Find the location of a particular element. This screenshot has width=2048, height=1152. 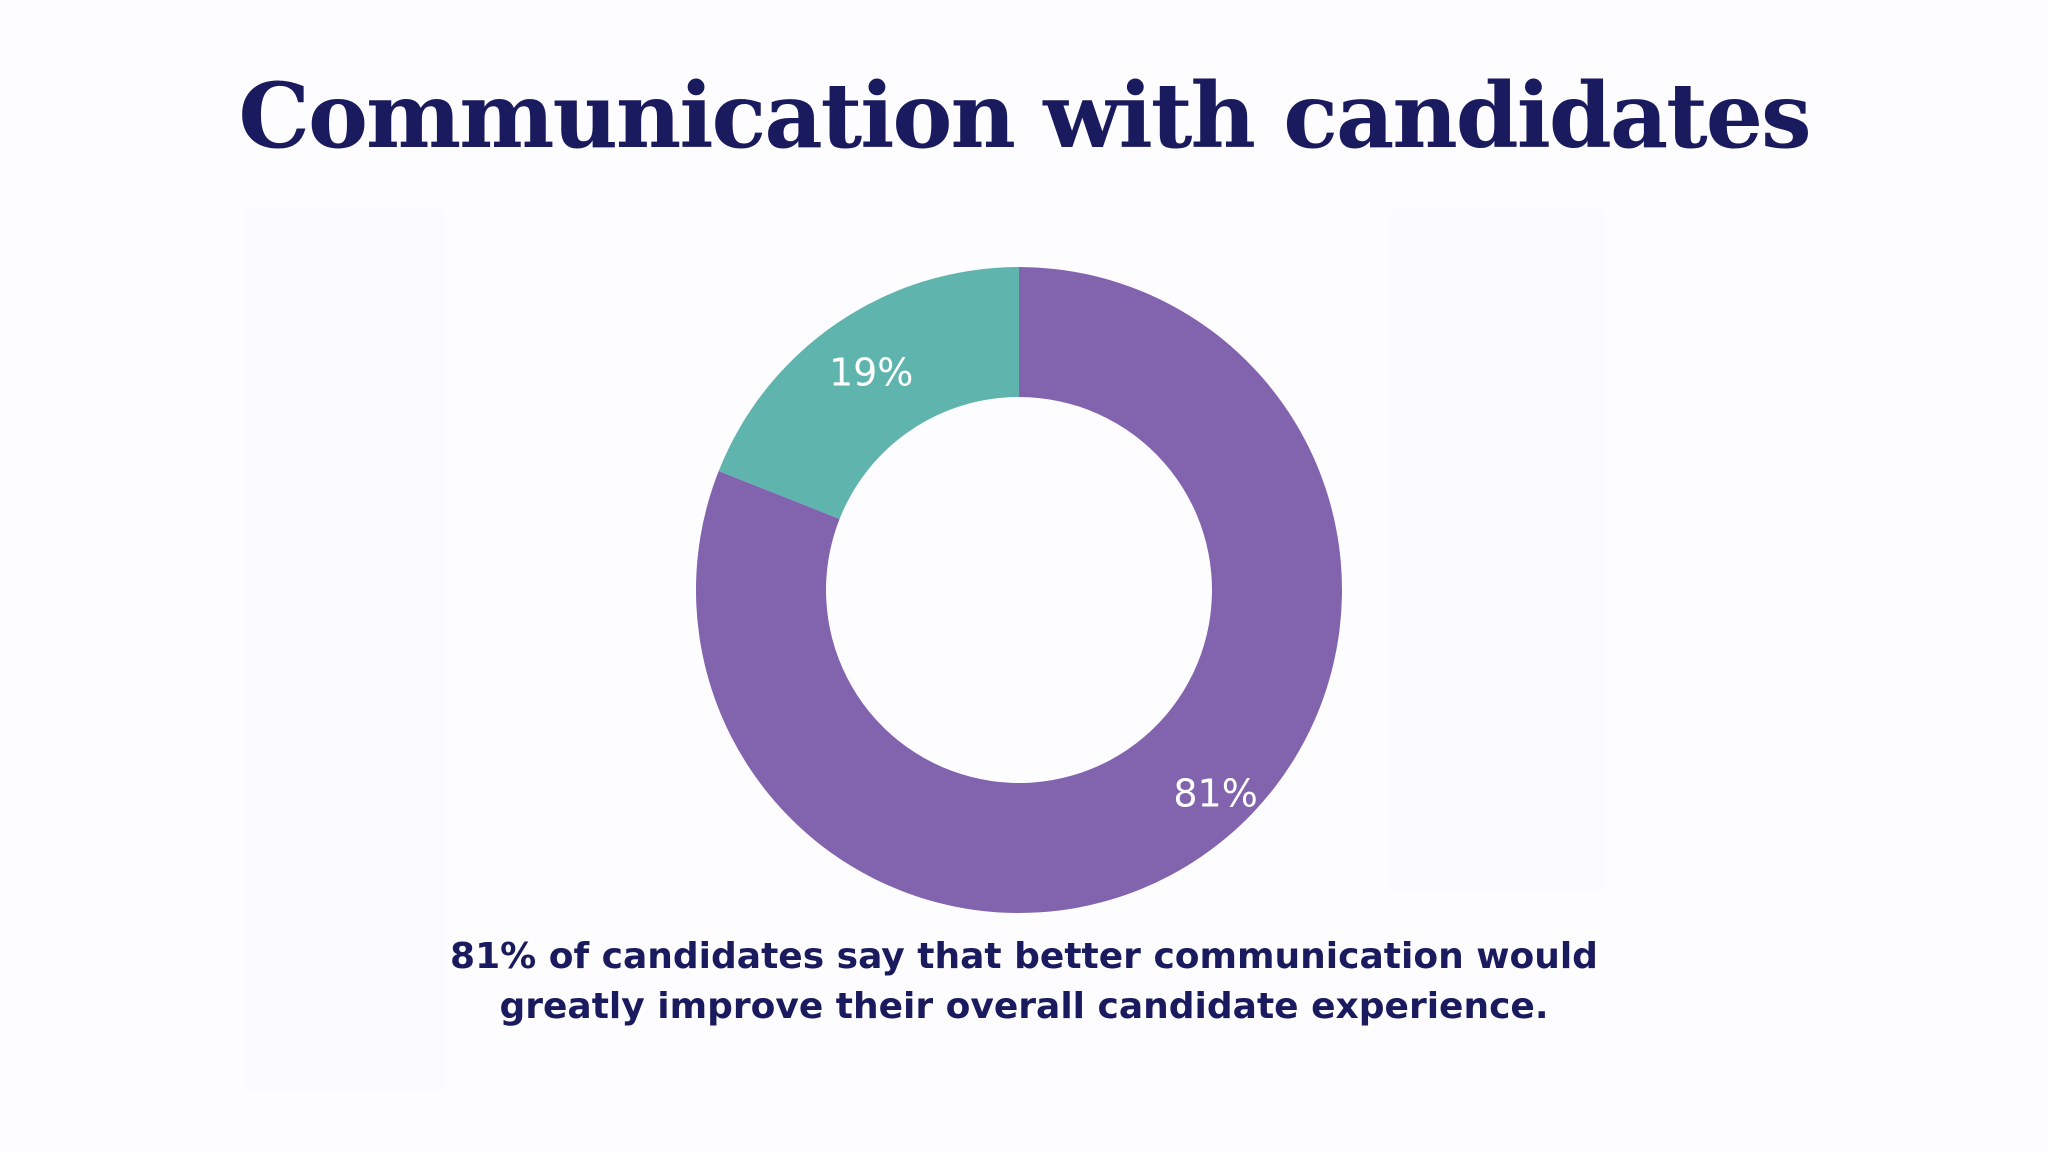

background-panel-left is located at coordinates (345, 650).